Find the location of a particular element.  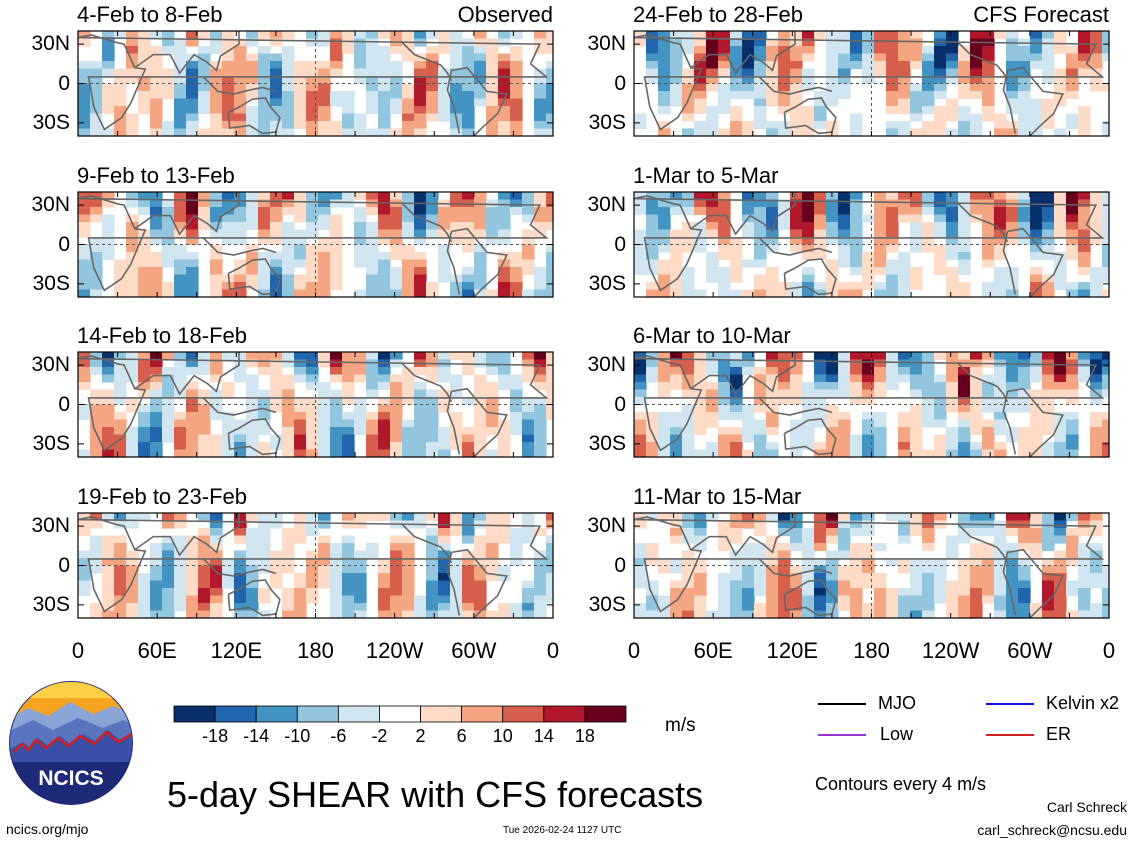

footer-email: carl_schreck@ncsu.edu is located at coordinates (1052, 830).